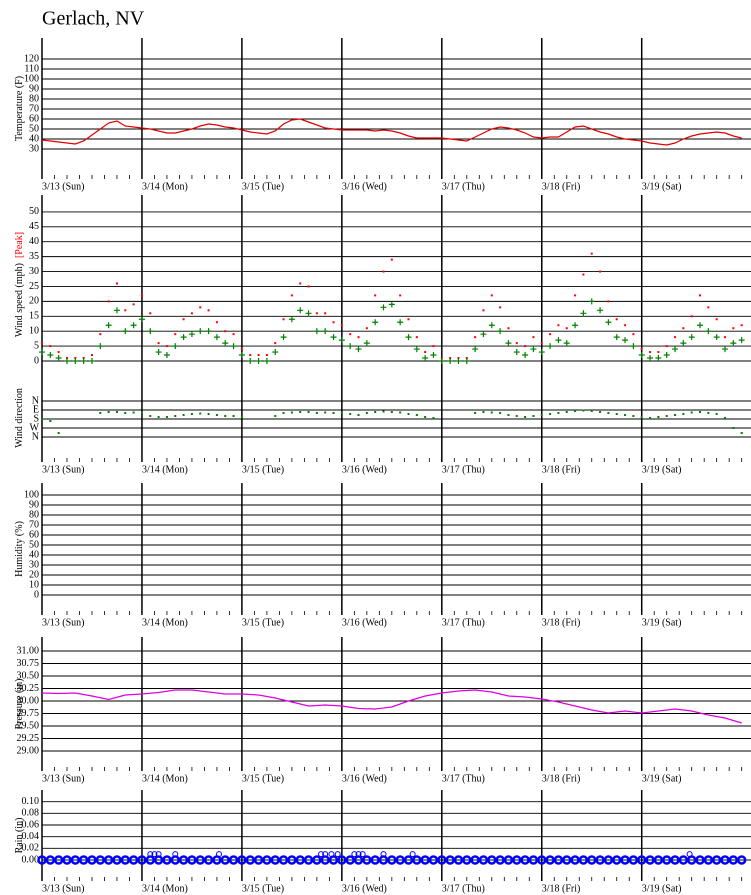 Image resolution: width=751 pixels, height=895 pixels. What do you see at coordinates (34, 554) in the screenshot?
I see `y-tick-label: 40` at bounding box center [34, 554].